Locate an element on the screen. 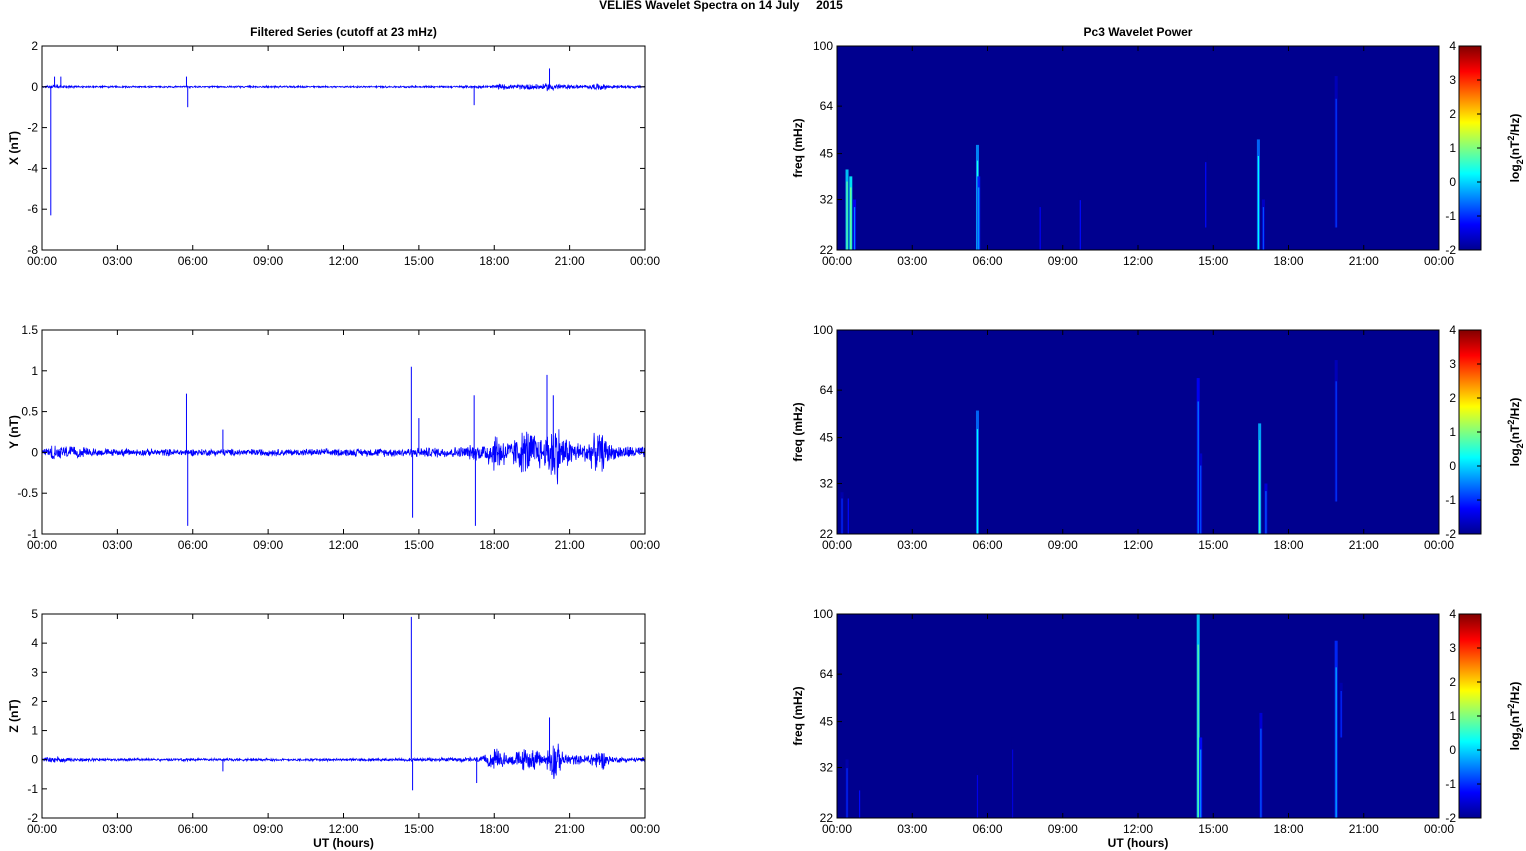  y-axis-label: freq (mHz) is located at coordinates (798, 147).